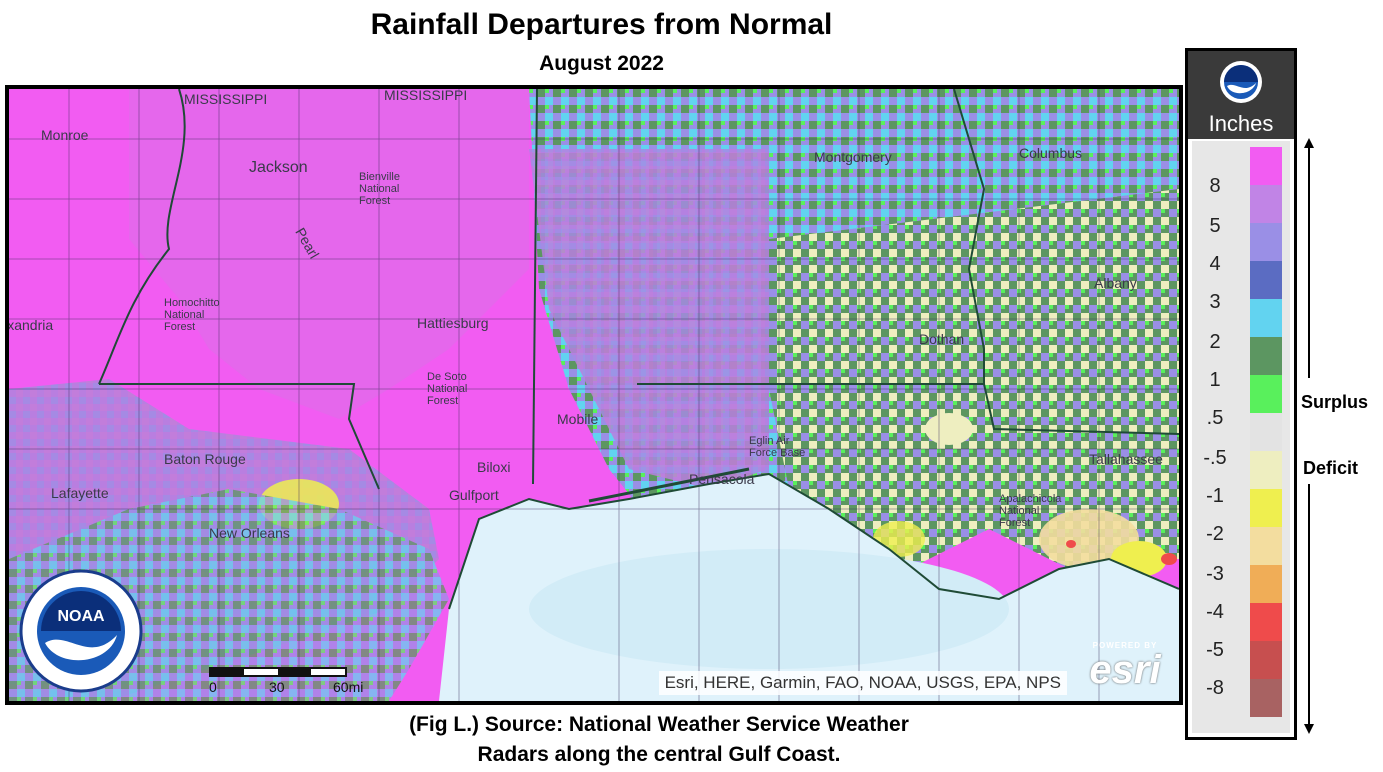 Image resolution: width=1383 pixels, height=772 pixels. I want to click on map-label-biloxi: Biloxi, so click(494, 467).